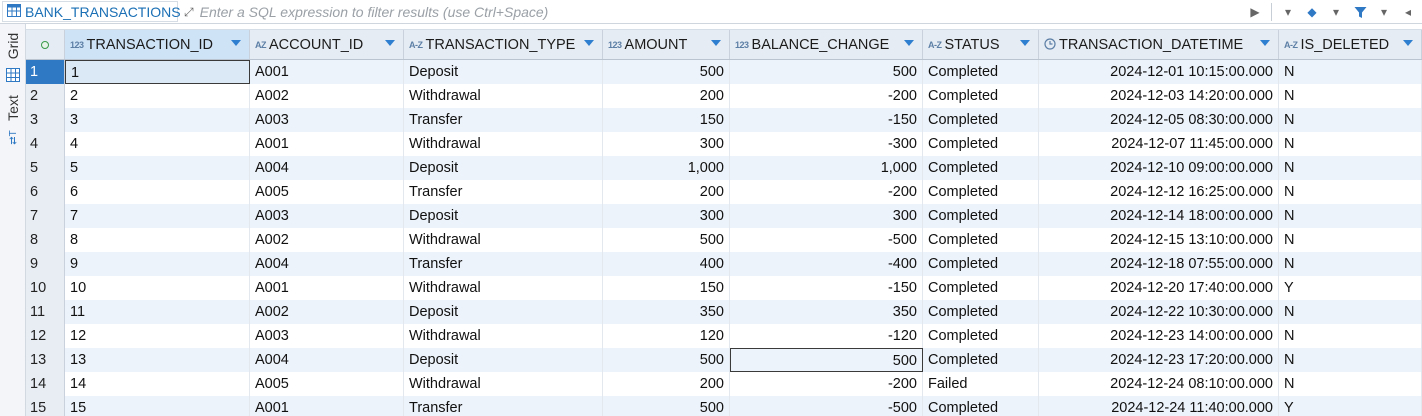 The height and width of the screenshot is (416, 1422). Describe the element at coordinates (327, 312) in the screenshot. I see `cell-account-id: A002` at that location.